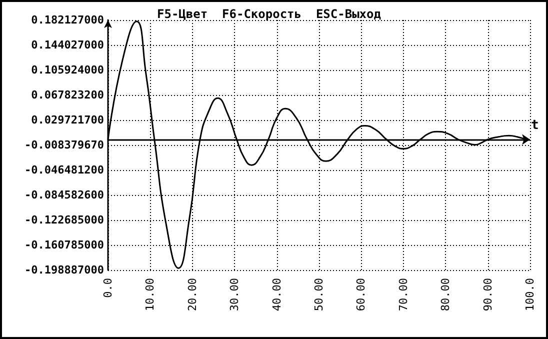 The height and width of the screenshot is (339, 548). Describe the element at coordinates (319, 295) in the screenshot. I see `x-tick-label: 50.00` at that location.